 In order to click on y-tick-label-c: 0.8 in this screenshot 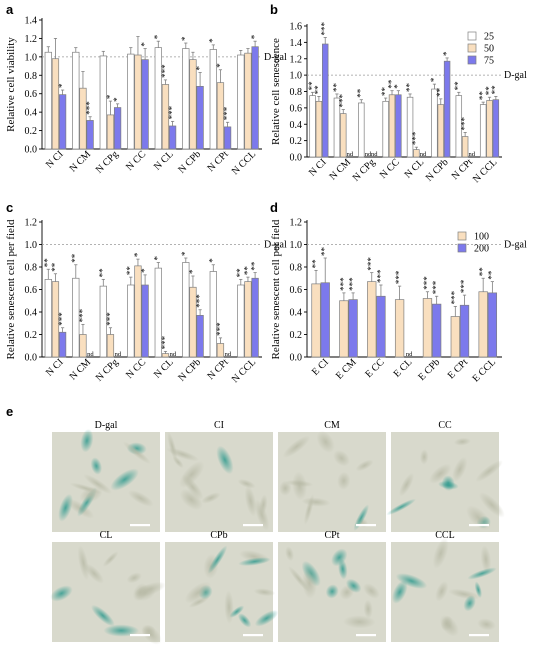, I will do `click(31, 268)`.